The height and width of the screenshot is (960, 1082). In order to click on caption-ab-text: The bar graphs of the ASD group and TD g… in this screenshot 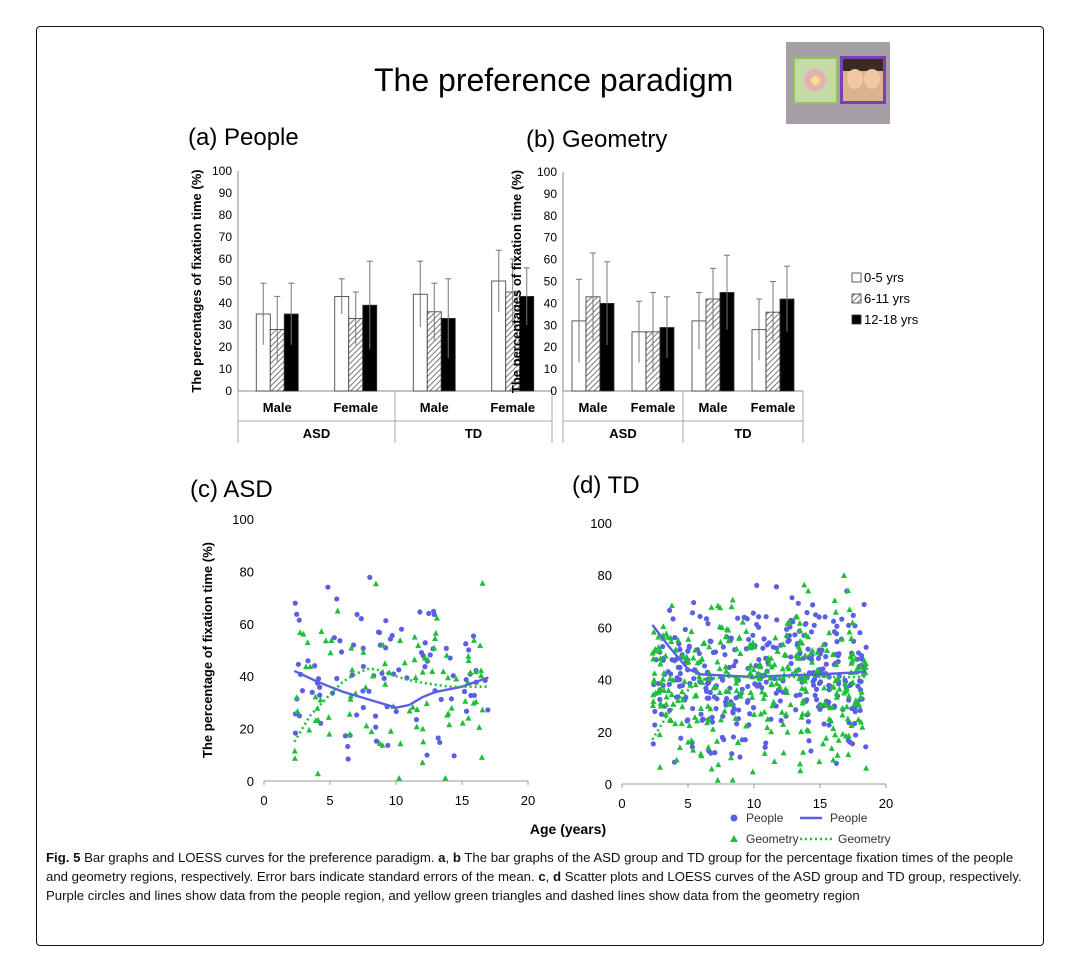, I will do `click(530, 867)`.